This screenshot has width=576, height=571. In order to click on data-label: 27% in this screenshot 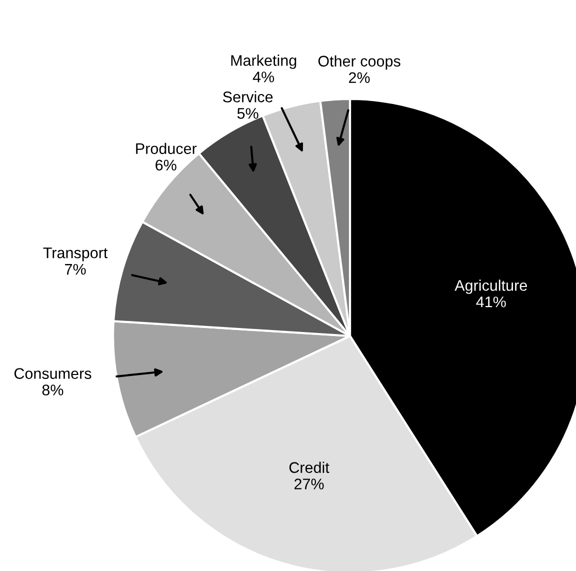, I will do `click(309, 484)`.